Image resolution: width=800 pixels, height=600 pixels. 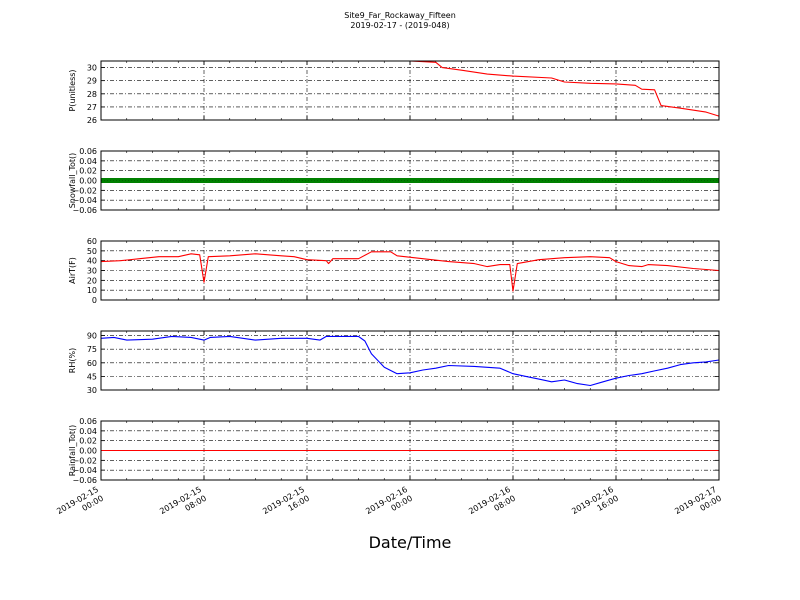 I want to click on x-tick-label: 2019-02-1516:00, so click(x=286, y=505).